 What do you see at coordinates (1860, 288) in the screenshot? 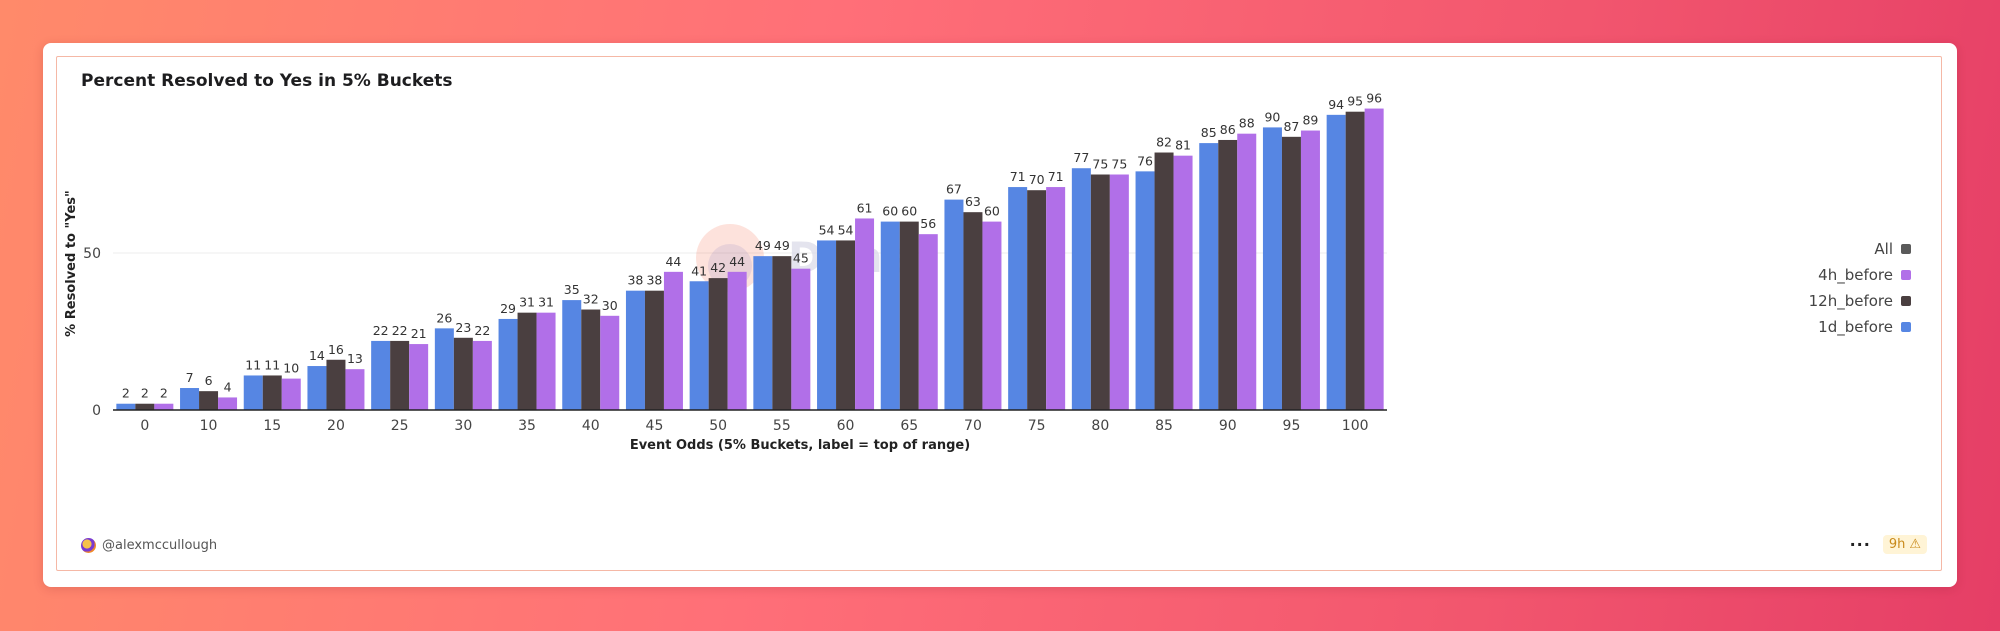
I see `legend: All 4h_before 12h_before 1d_before` at bounding box center [1860, 288].